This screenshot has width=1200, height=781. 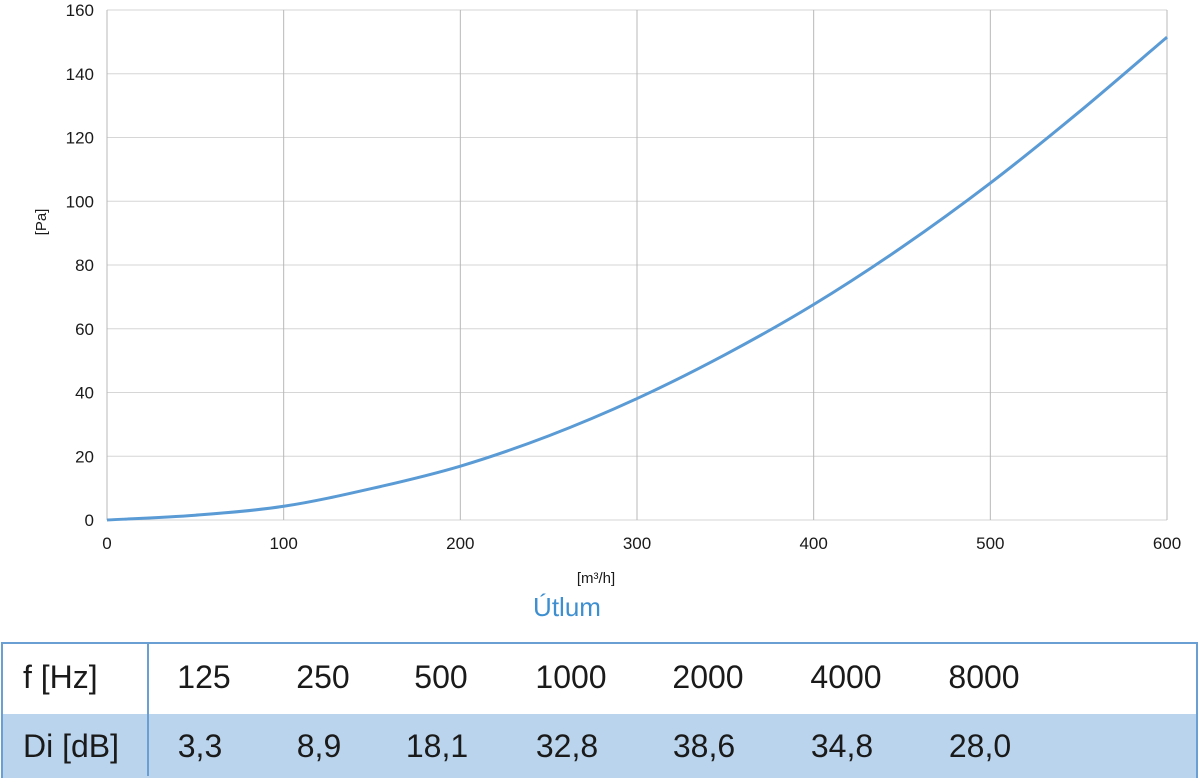 I want to click on y-tick-label: 80, so click(x=84, y=265).